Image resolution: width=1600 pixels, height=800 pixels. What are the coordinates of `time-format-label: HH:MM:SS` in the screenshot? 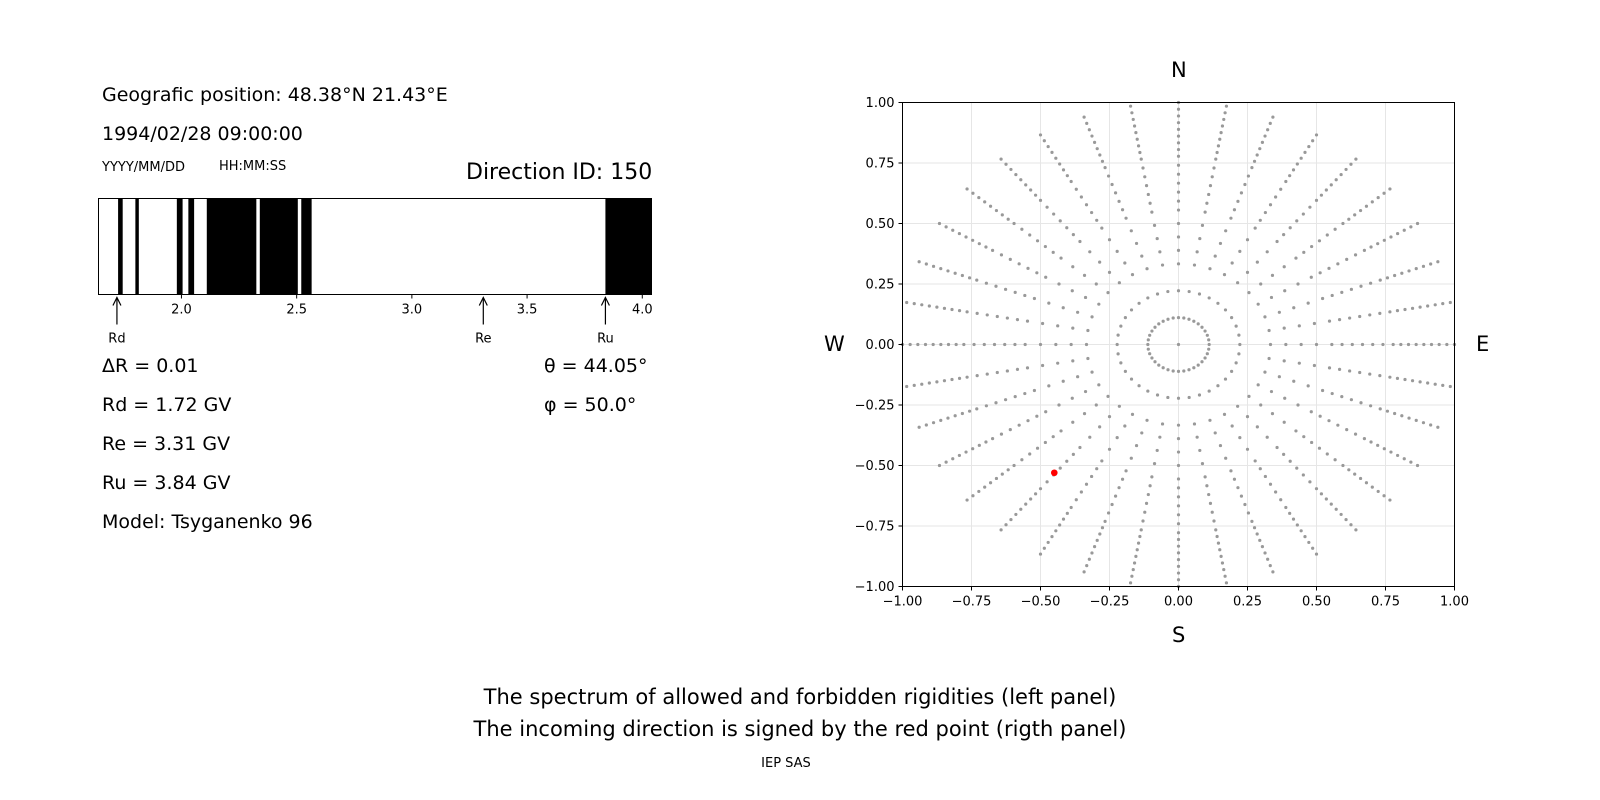 It's located at (253, 166).